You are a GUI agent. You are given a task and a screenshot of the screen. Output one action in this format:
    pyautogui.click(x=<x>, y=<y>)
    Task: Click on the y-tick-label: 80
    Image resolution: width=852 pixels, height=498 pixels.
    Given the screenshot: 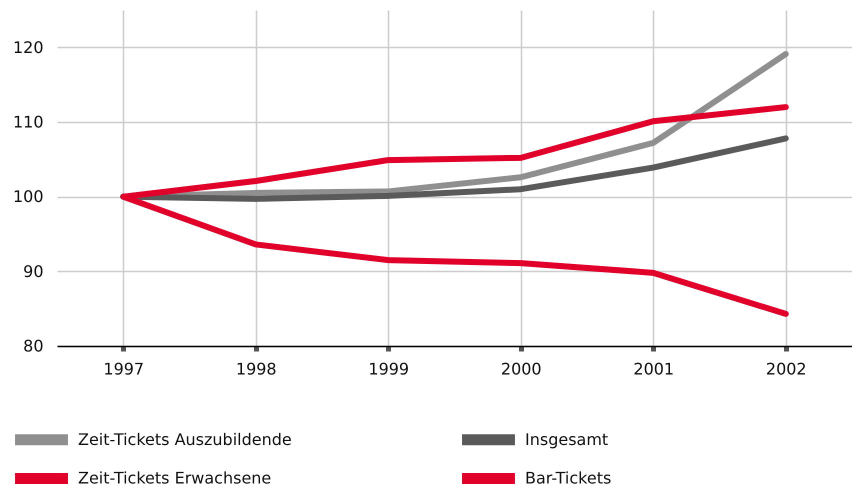 What is the action you would take?
    pyautogui.click(x=33, y=346)
    